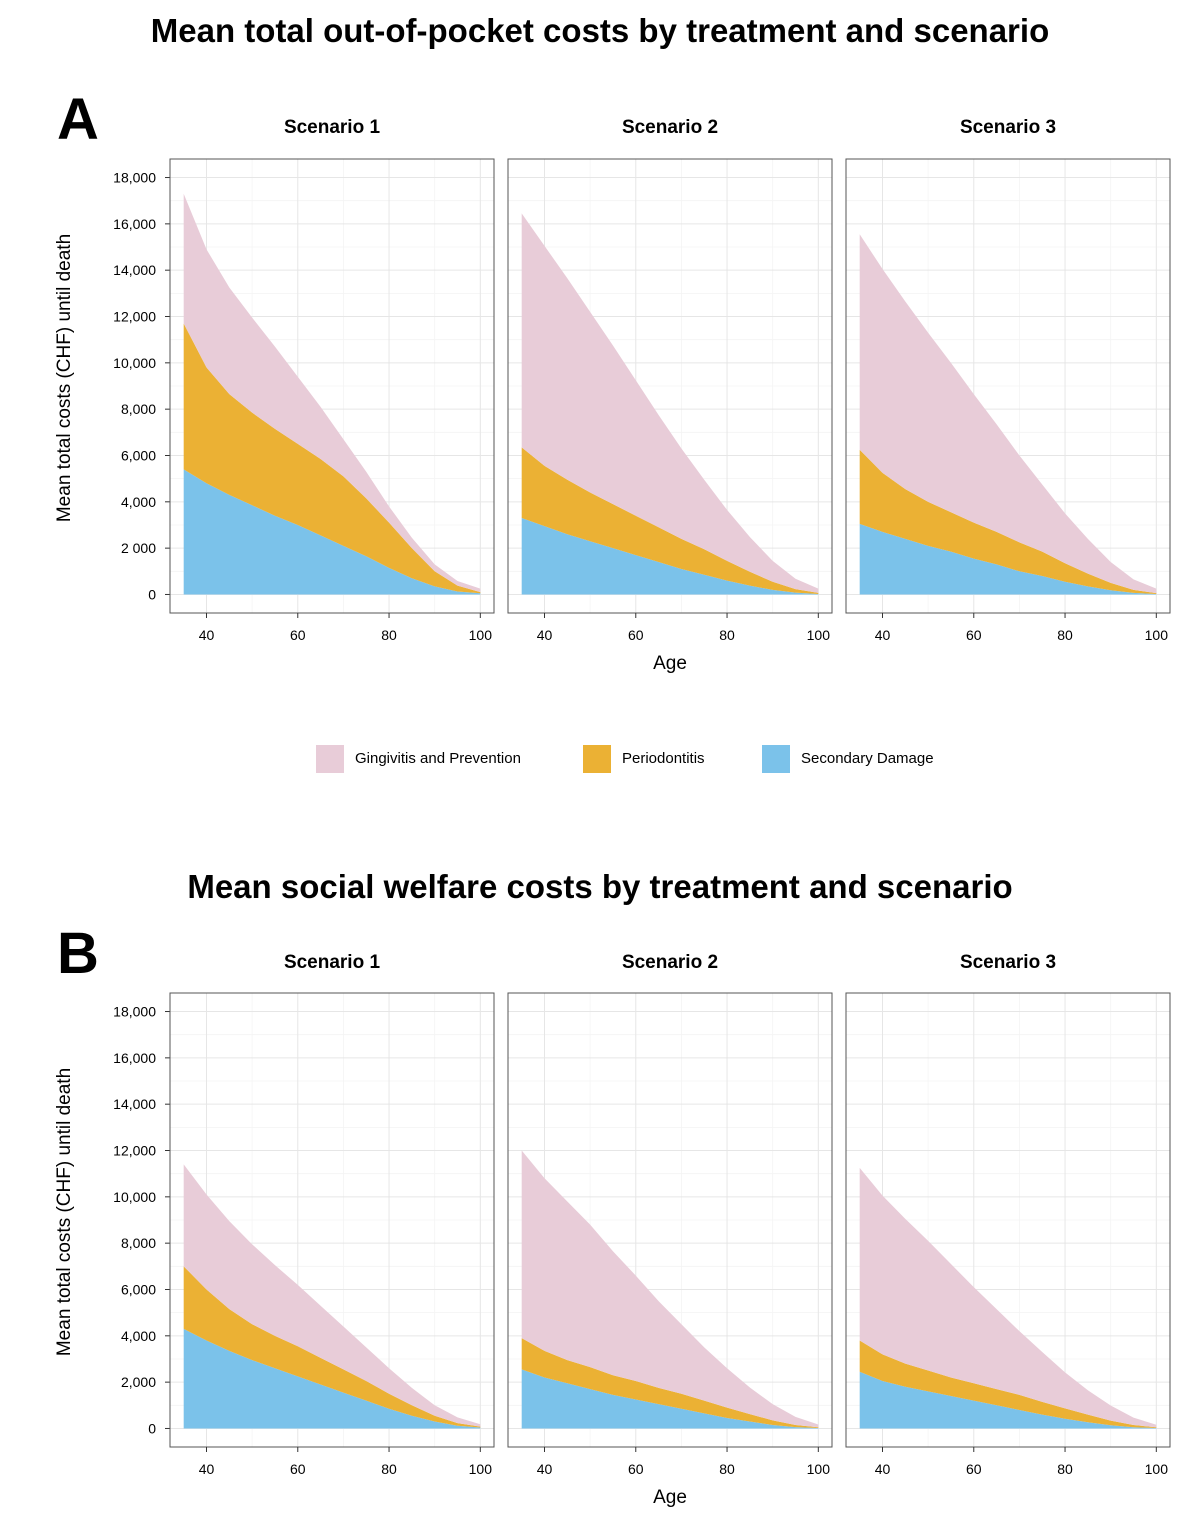 The image size is (1200, 1515). Describe the element at coordinates (597, 759) in the screenshot. I see `legend-swatch-periodontitis` at that location.